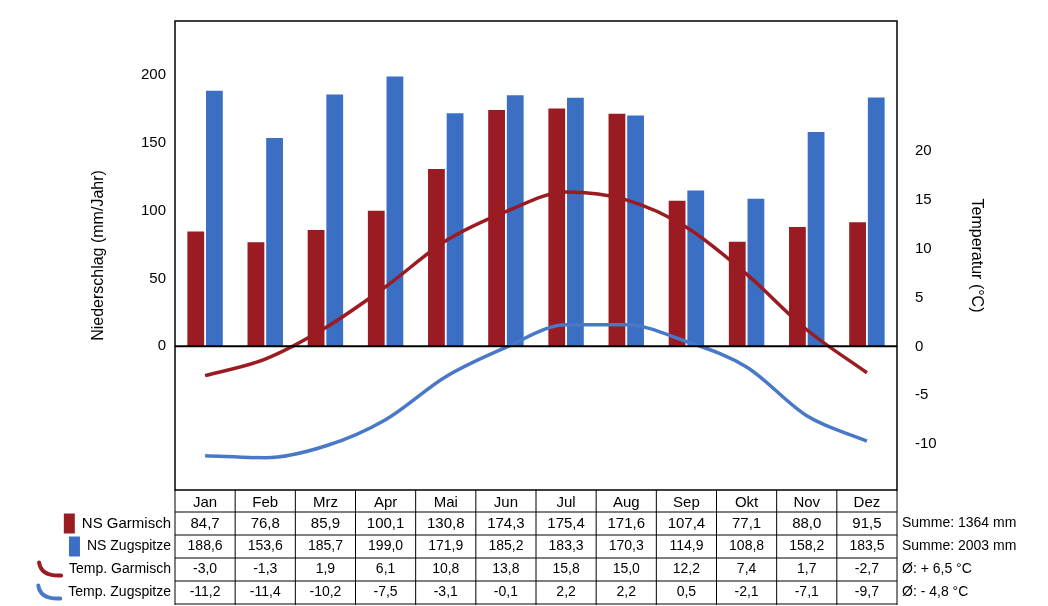 Image resolution: width=1048 pixels, height=606 pixels. Describe the element at coordinates (205, 568) in the screenshot. I see `data-label: -3,0` at that location.